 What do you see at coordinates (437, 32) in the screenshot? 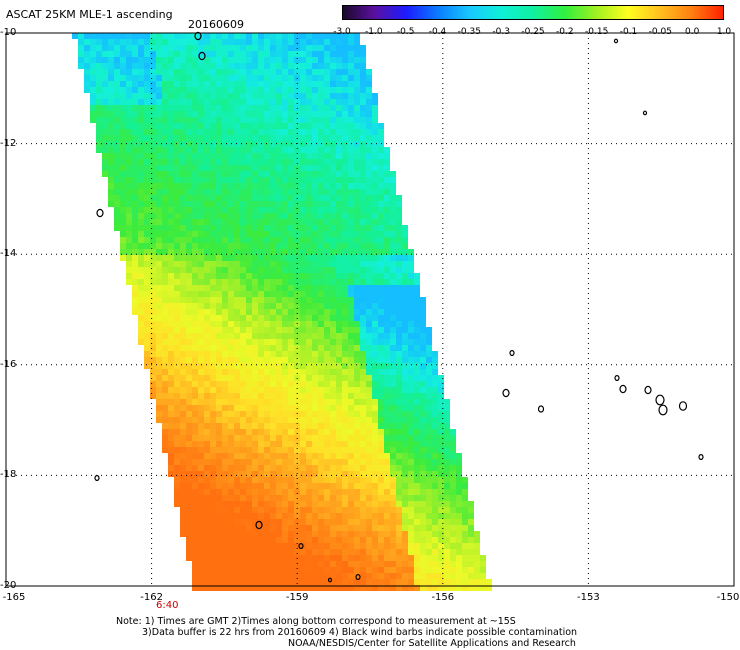
I see `scale-label: -0.4` at bounding box center [437, 32].